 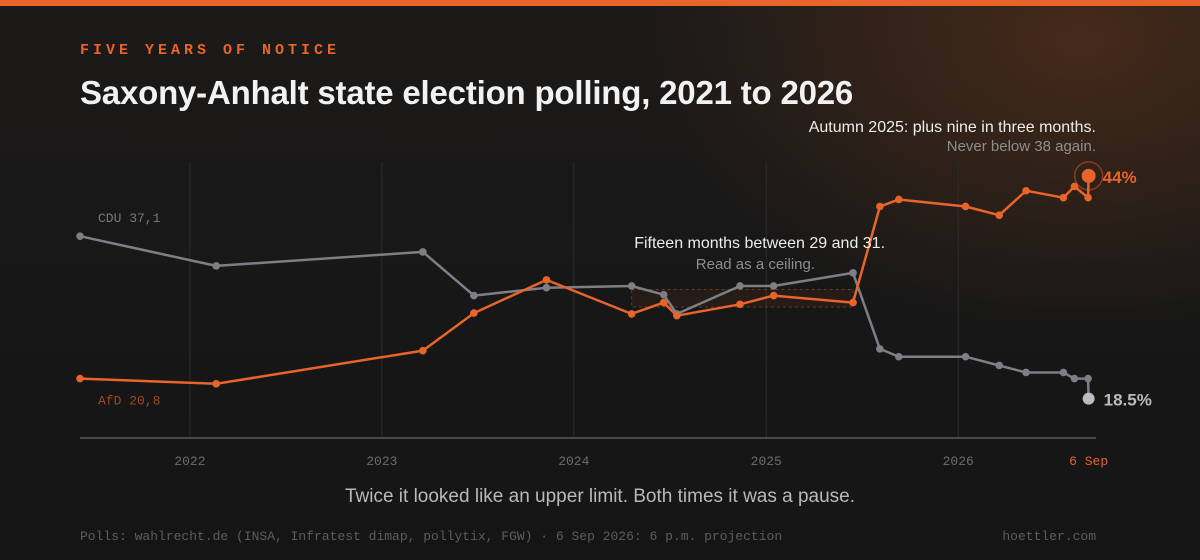 What do you see at coordinates (189, 461) in the screenshot?
I see `x-tick-label: 2022` at bounding box center [189, 461].